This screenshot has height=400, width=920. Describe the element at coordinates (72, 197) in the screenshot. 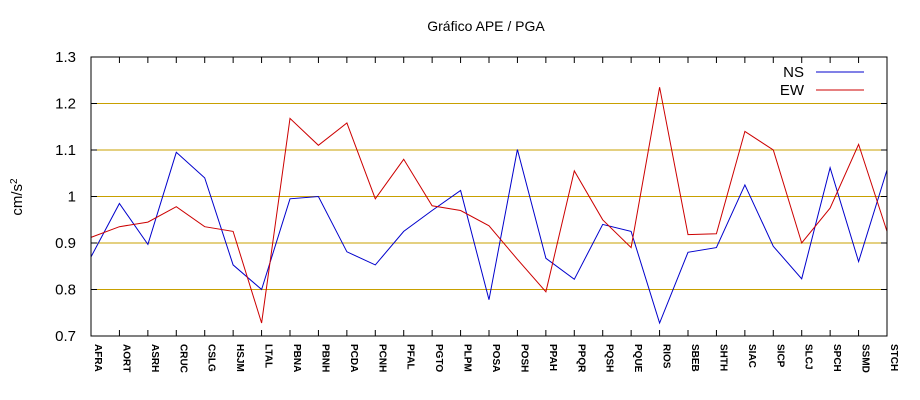

I see `y-tick-label: 1` at that location.